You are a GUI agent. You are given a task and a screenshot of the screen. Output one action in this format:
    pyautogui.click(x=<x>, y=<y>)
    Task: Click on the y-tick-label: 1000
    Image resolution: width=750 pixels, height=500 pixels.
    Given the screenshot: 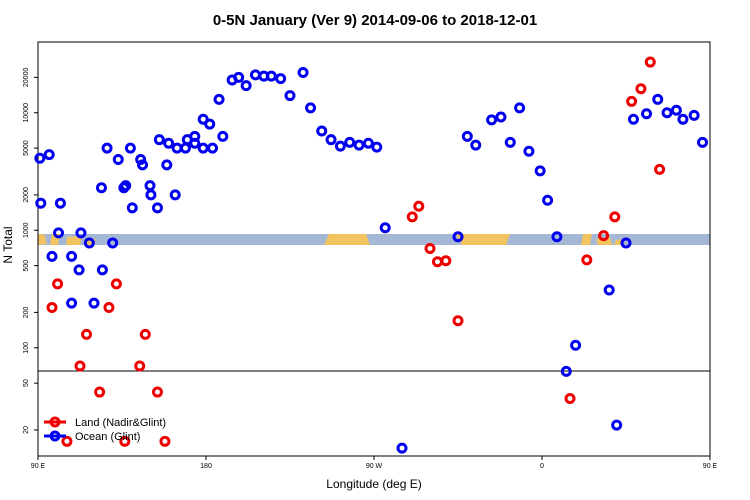 What is the action you would take?
    pyautogui.click(x=26, y=230)
    